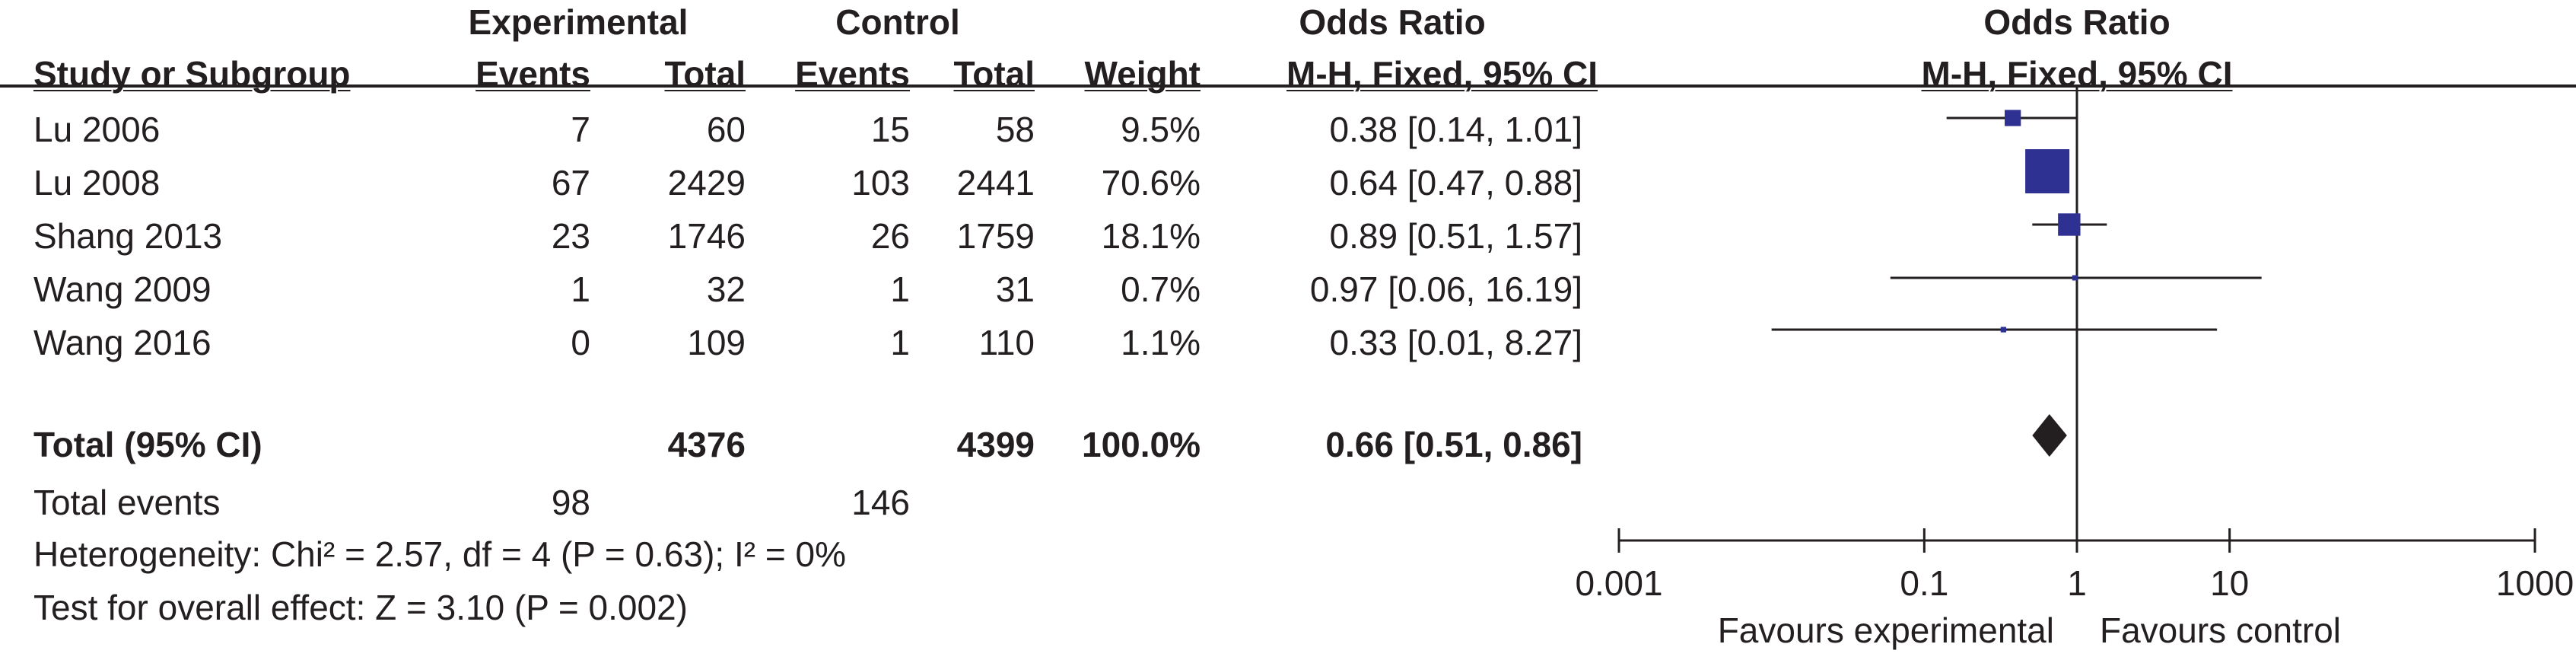  I want to click on exp-total: 32, so click(726, 289).